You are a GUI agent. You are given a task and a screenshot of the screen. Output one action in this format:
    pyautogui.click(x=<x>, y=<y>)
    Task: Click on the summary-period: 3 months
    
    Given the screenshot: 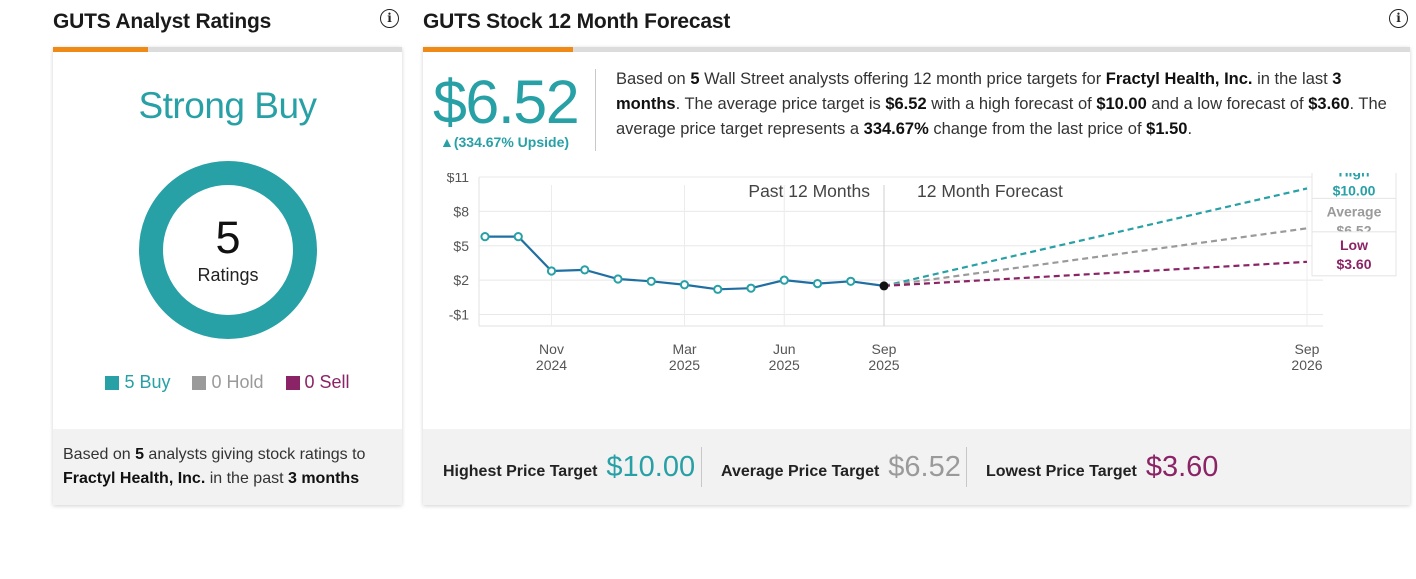 What is the action you would take?
    pyautogui.click(x=979, y=91)
    